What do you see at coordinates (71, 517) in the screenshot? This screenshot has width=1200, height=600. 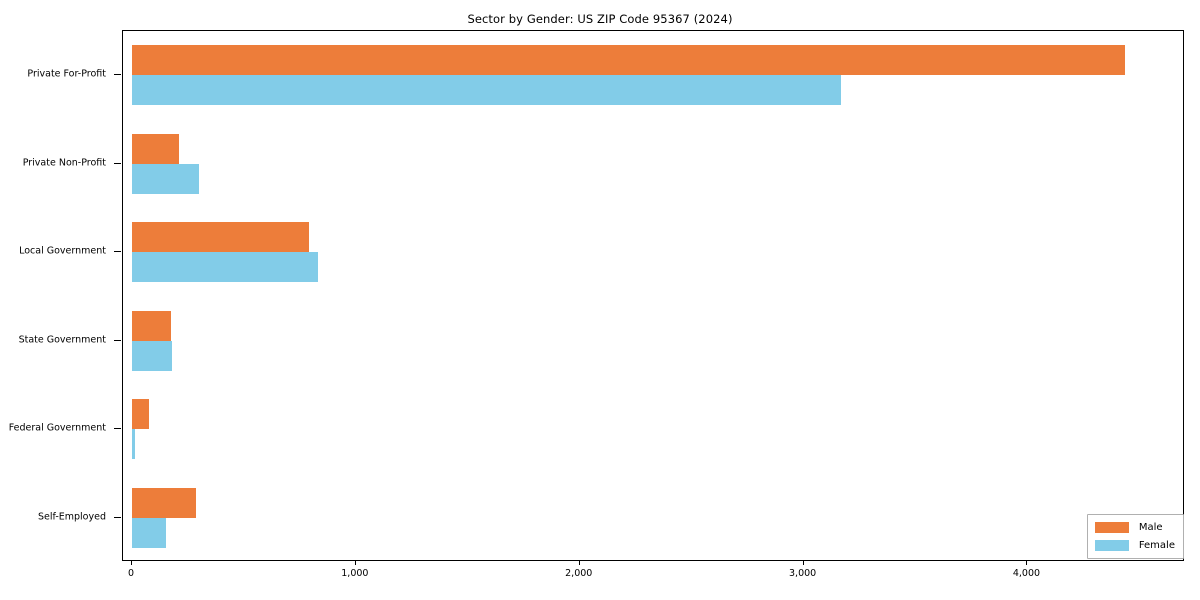 I see `y-axis-label-5: Self-Employed` at bounding box center [71, 517].